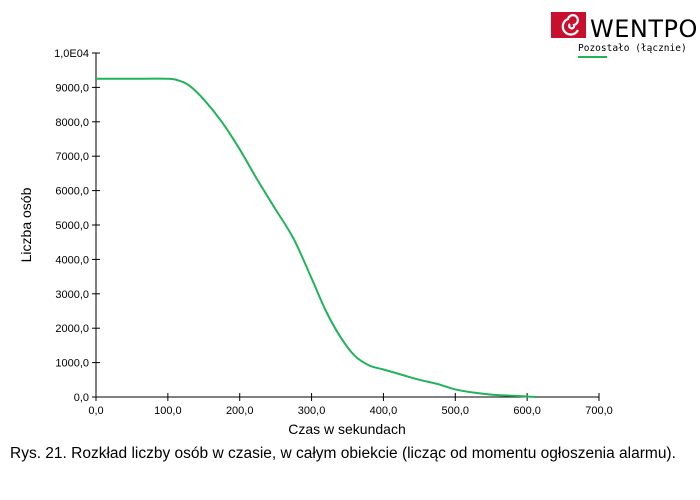 The image size is (700, 500). Describe the element at coordinates (72, 364) in the screenshot. I see `y-tick-label: 1000,0` at that location.